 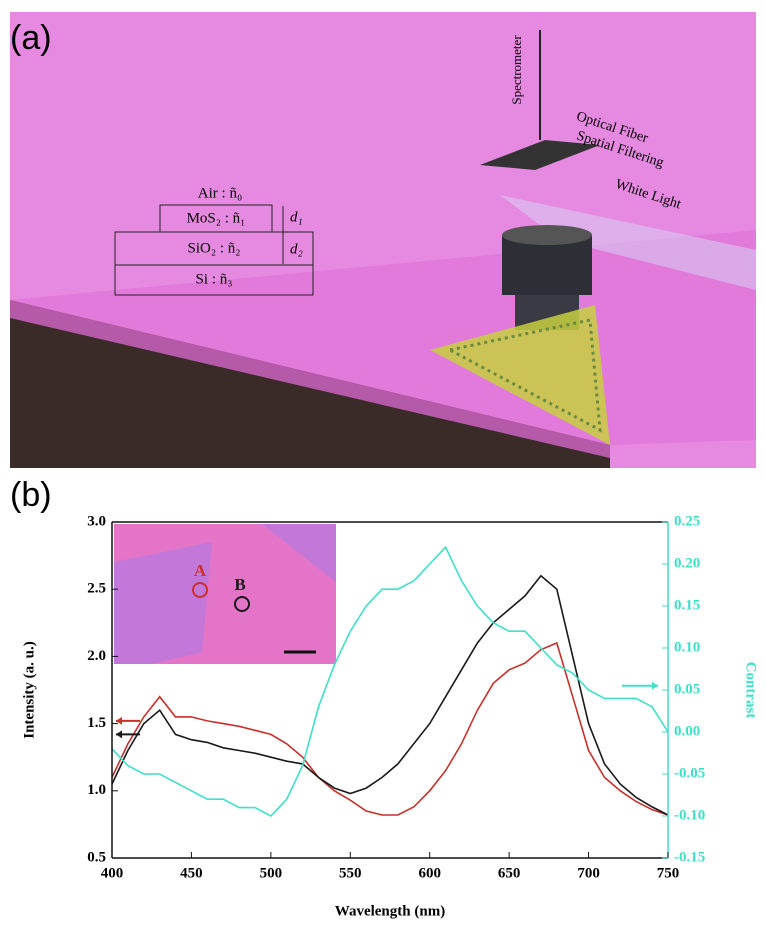 What do you see at coordinates (687, 731) in the screenshot?
I see `y2-tick-label: 0.00` at bounding box center [687, 731].